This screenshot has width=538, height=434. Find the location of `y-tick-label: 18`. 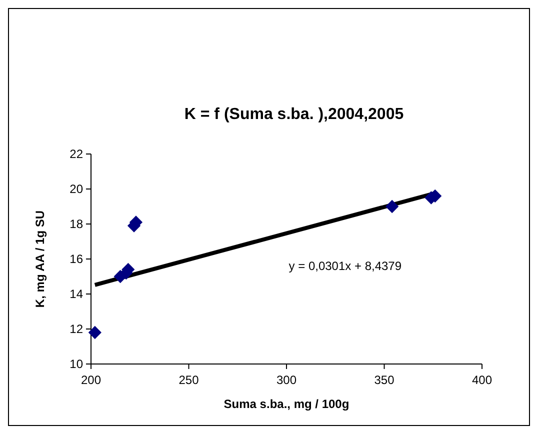

y-tick-label: 18 is located at coordinates (77, 224).